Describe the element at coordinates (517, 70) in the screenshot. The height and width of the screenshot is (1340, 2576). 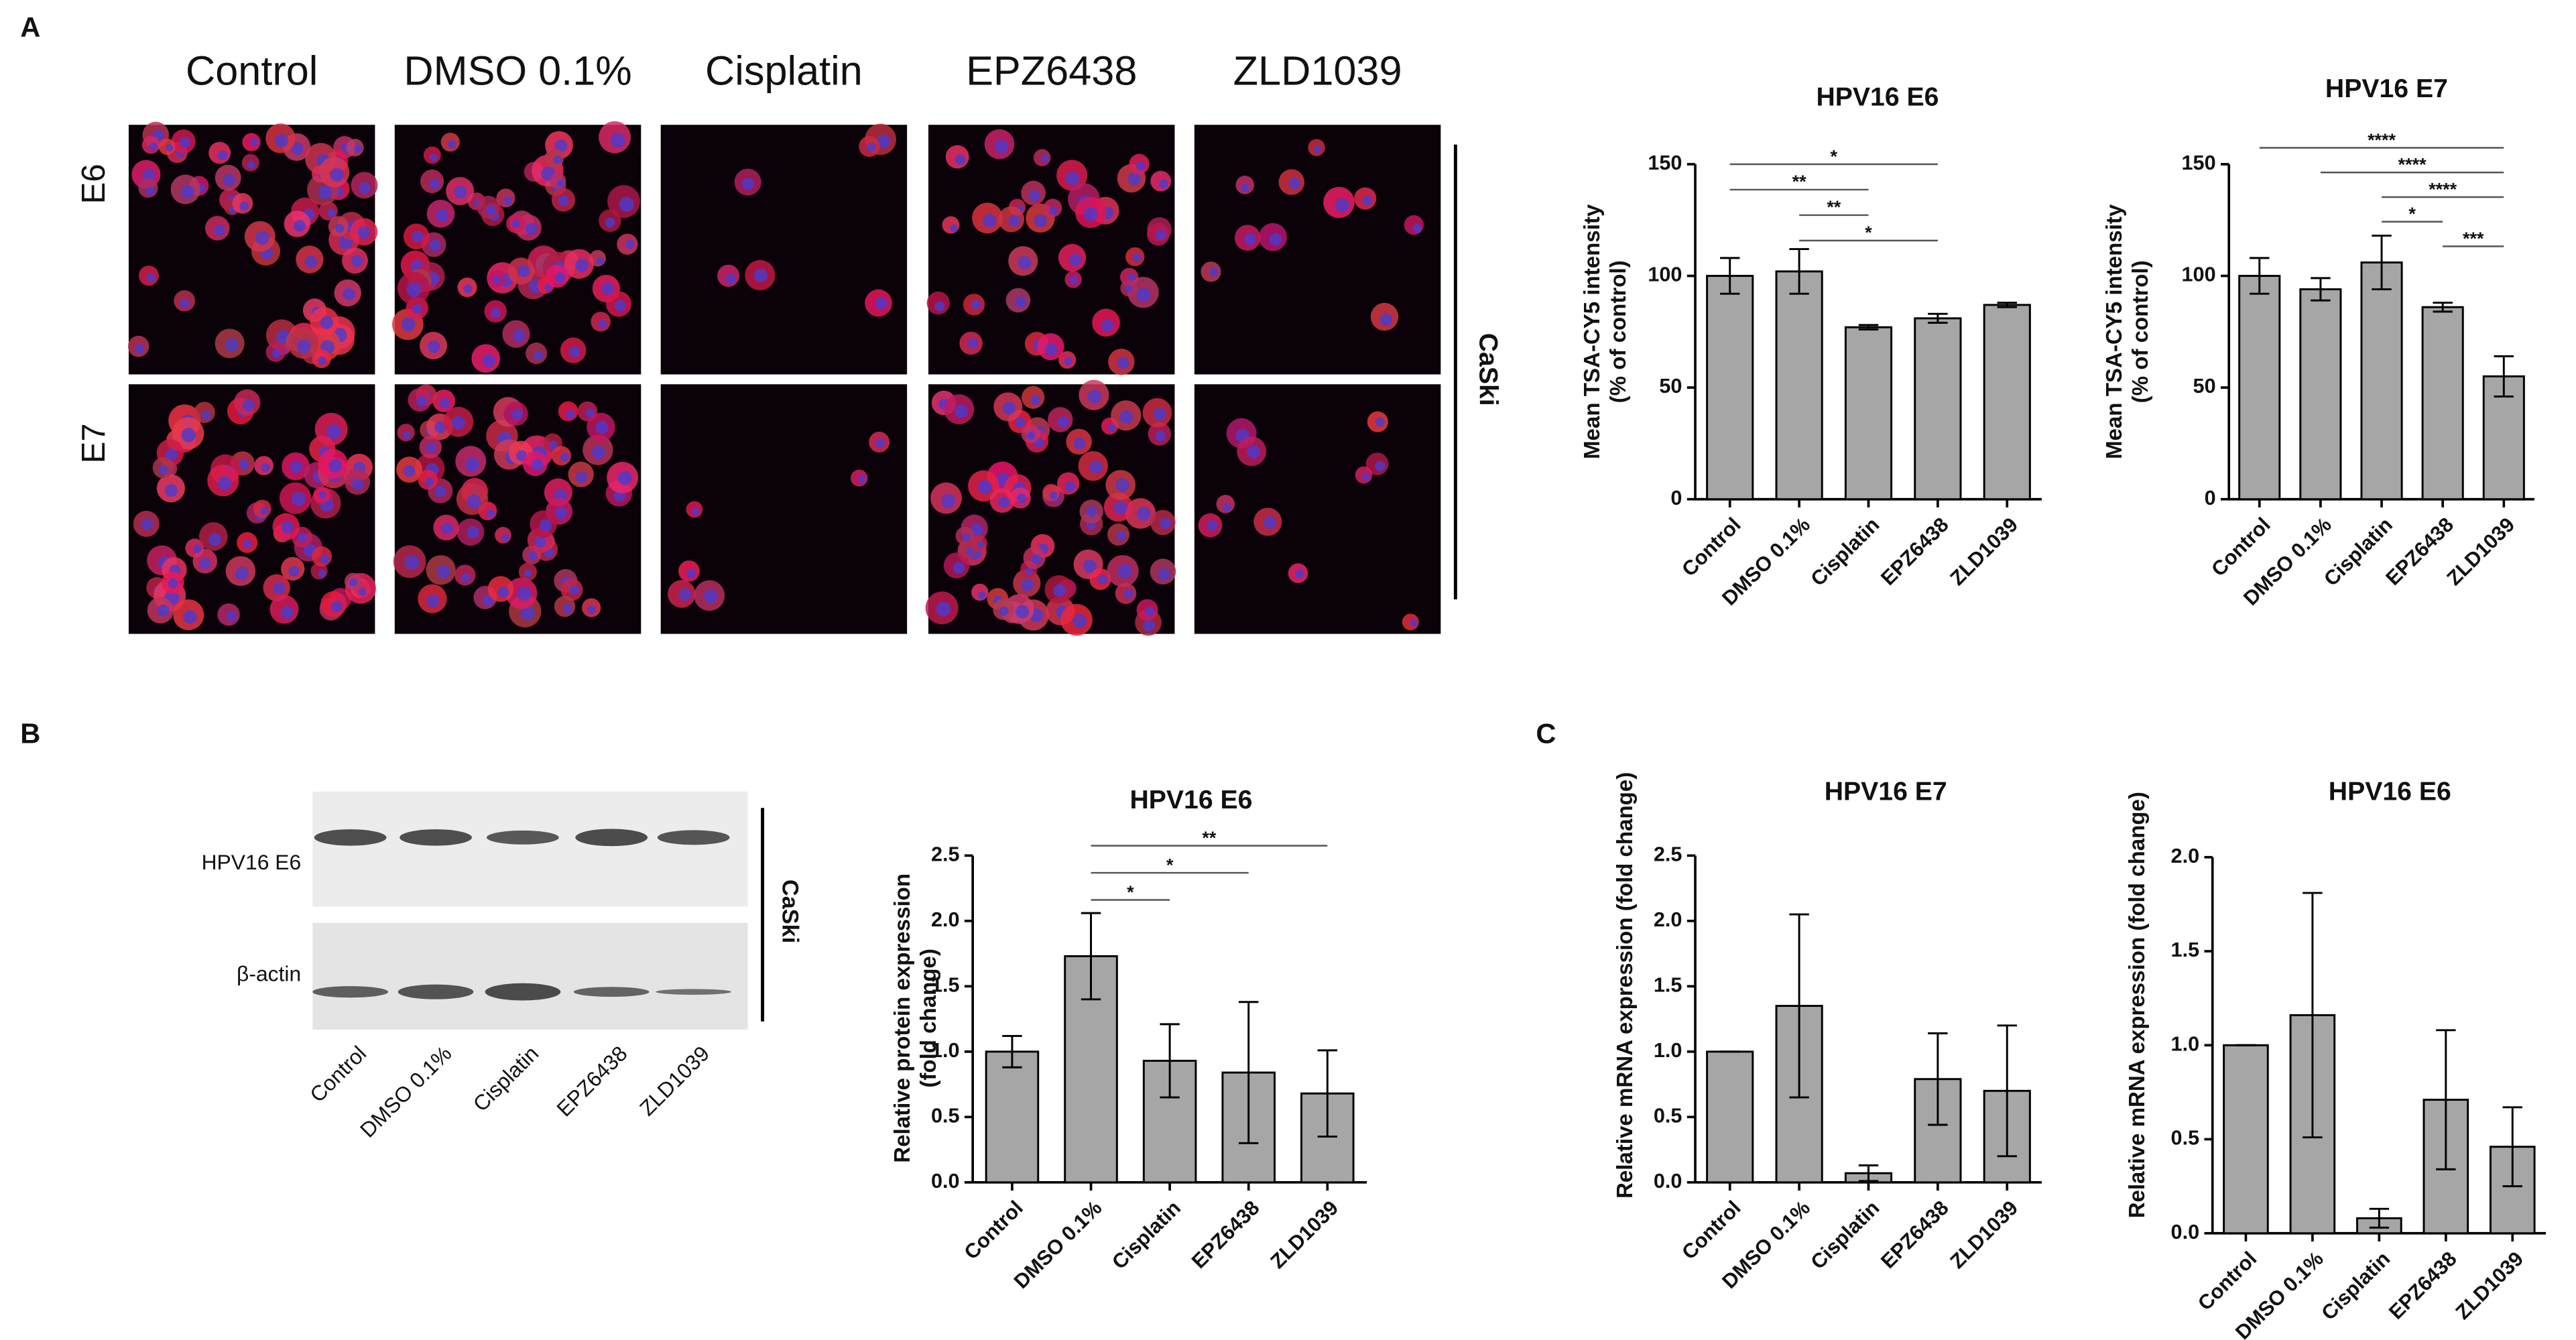
I see `column-header: DMSO 0.1%` at that location.